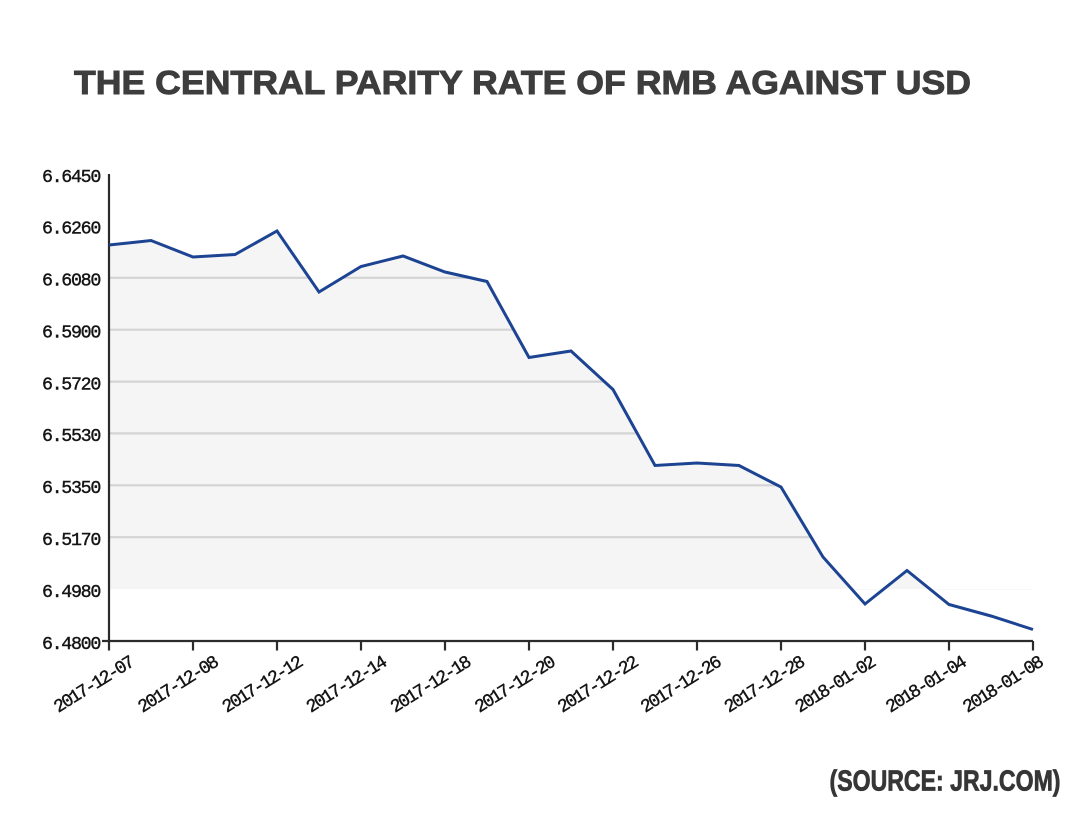 The height and width of the screenshot is (818, 1080). Describe the element at coordinates (71, 385) in the screenshot. I see `svg-text: 6.5720` at that location.